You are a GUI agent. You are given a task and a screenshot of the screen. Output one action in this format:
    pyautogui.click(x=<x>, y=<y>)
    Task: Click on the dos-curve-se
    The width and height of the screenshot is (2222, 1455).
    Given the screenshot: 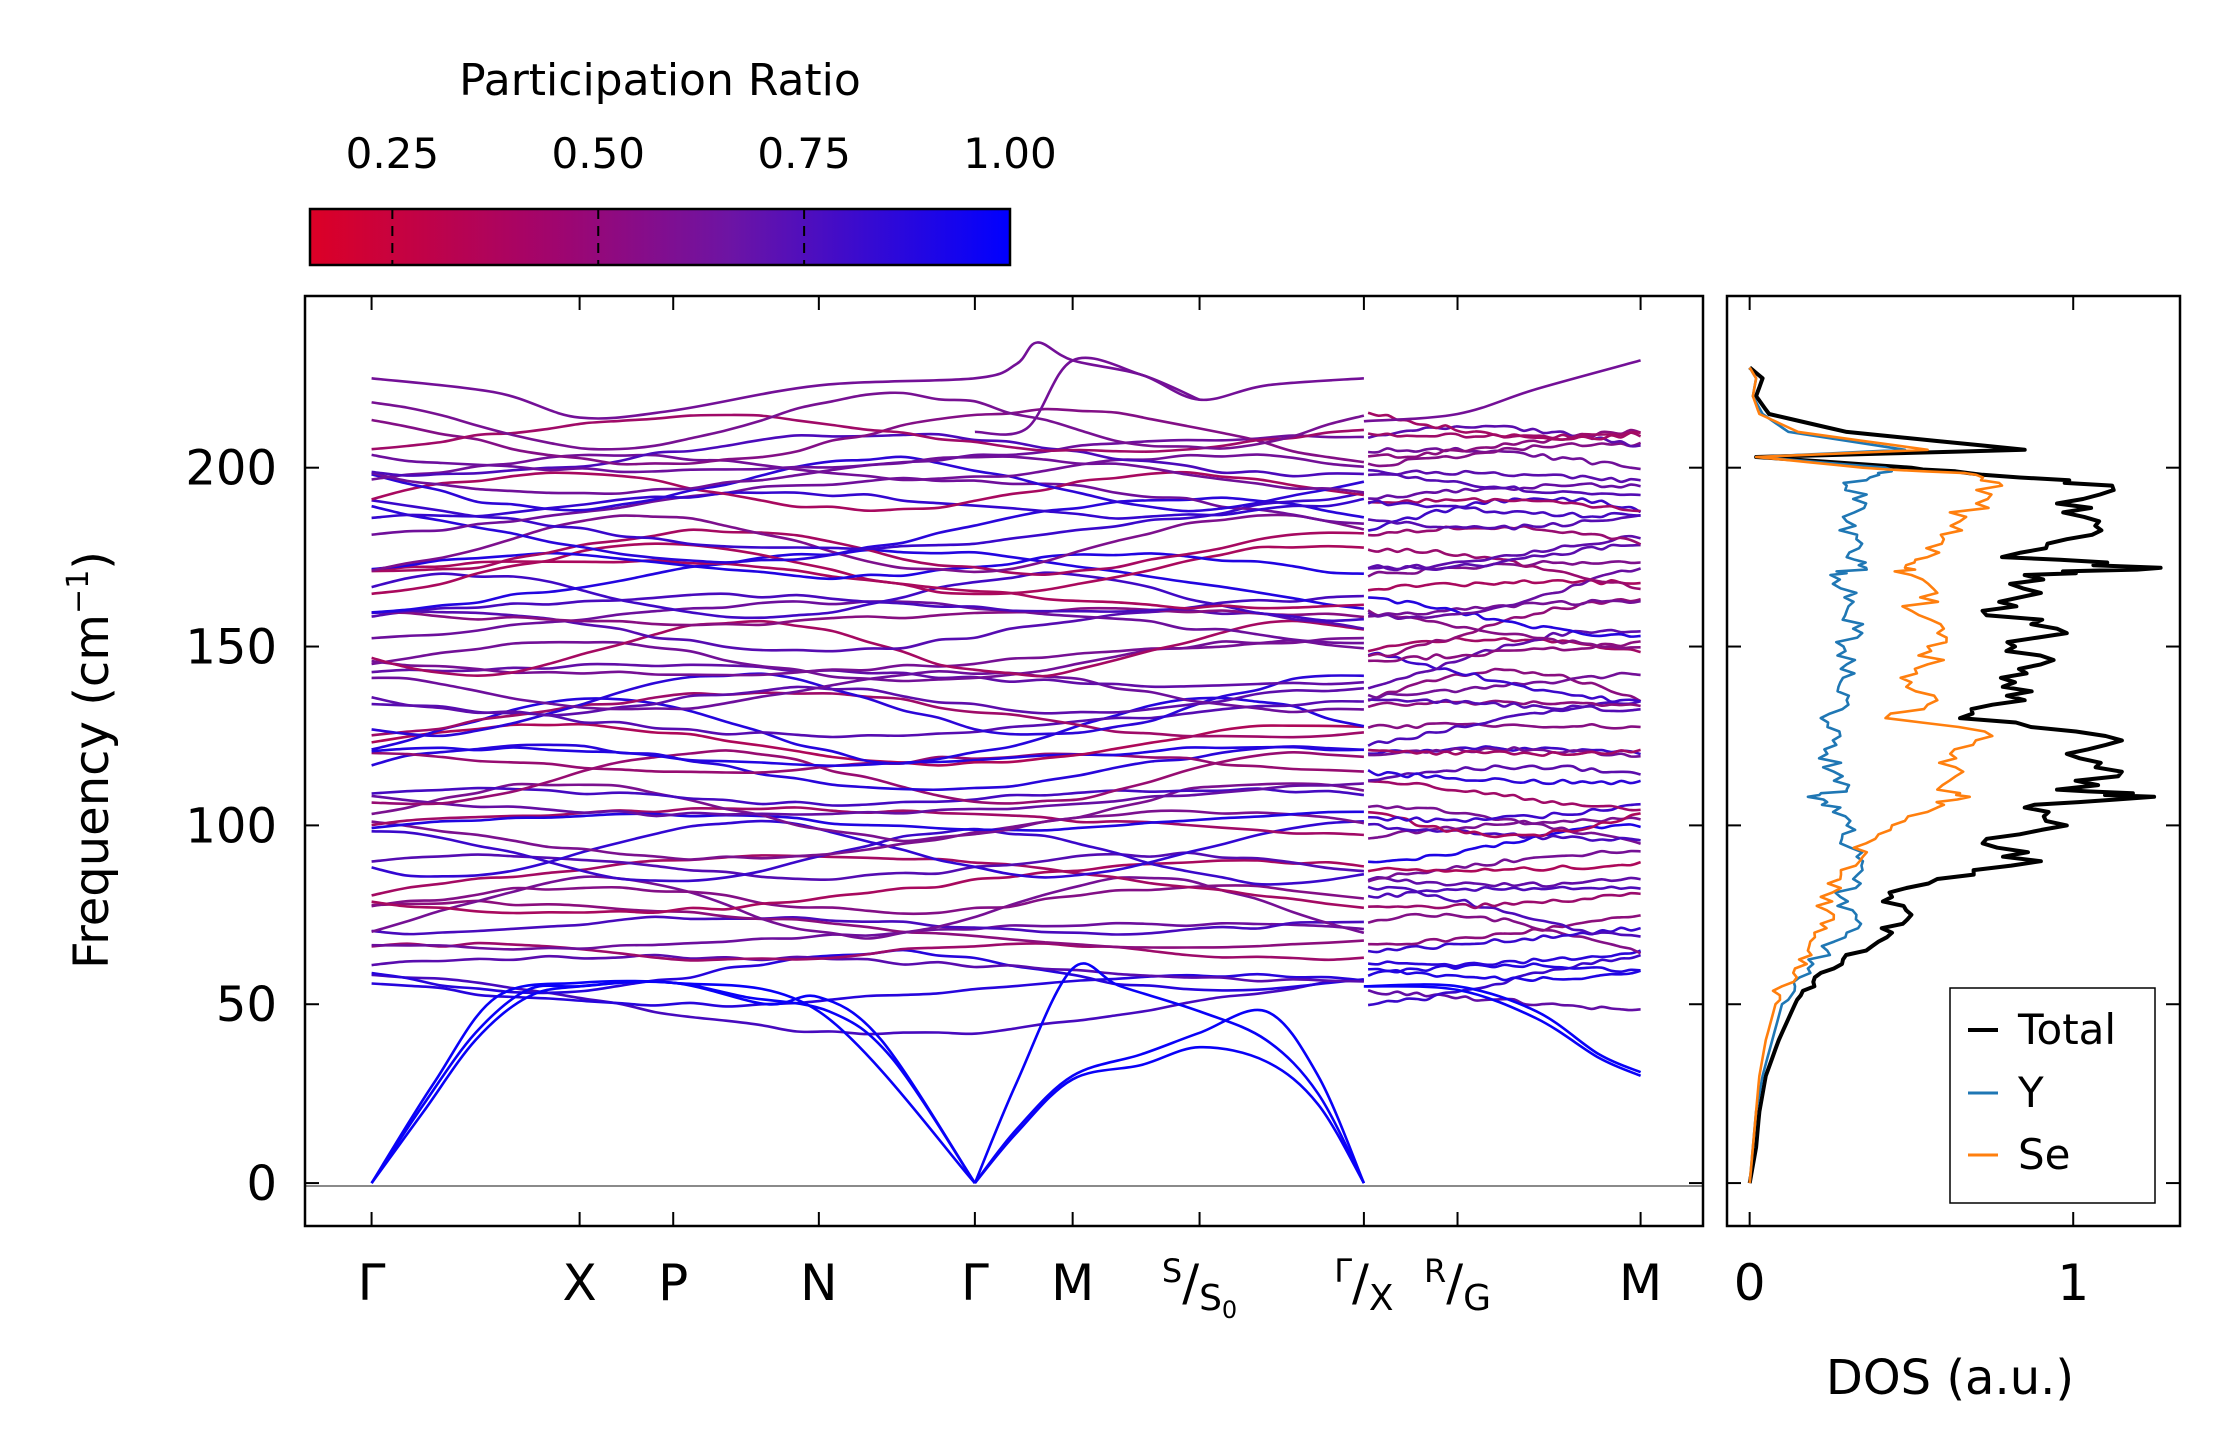 What is the action you would take?
    pyautogui.click(x=1876, y=775)
    